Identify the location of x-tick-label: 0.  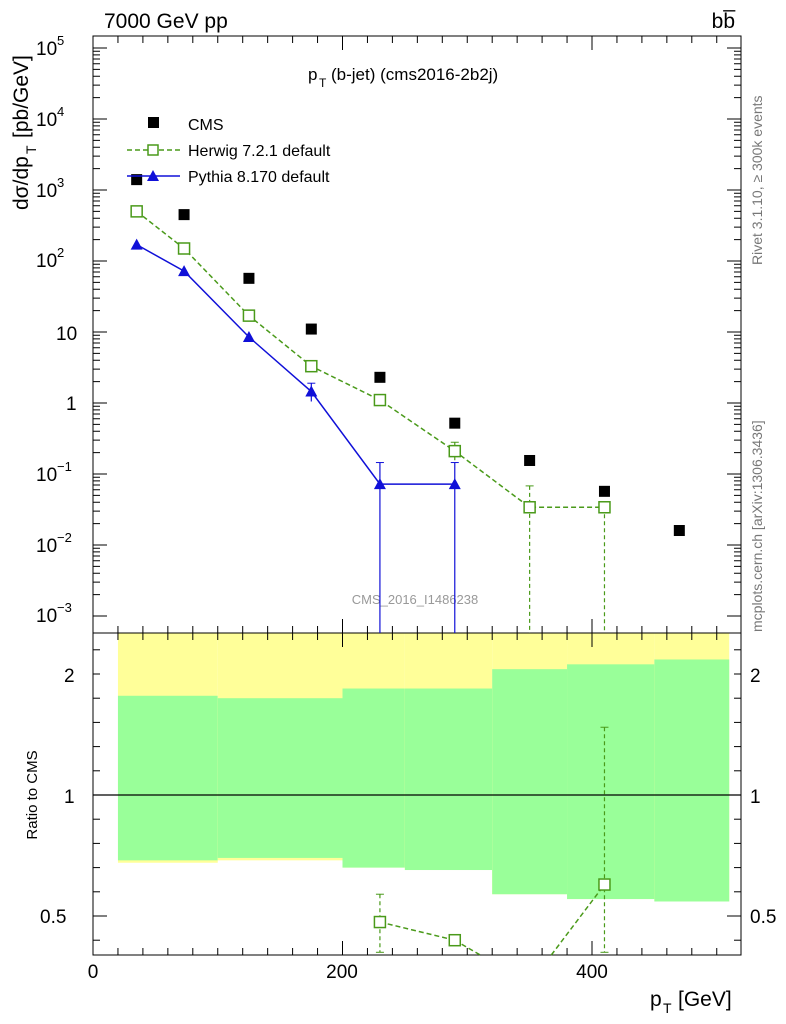
(93, 972).